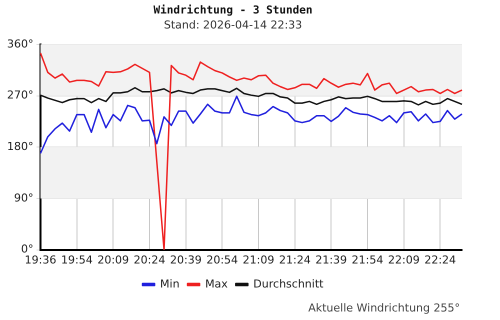 The width and height of the screenshot is (500, 320). Describe the element at coordinates (368, 259) in the screenshot. I see `x-tick-label: 21:54` at that location.